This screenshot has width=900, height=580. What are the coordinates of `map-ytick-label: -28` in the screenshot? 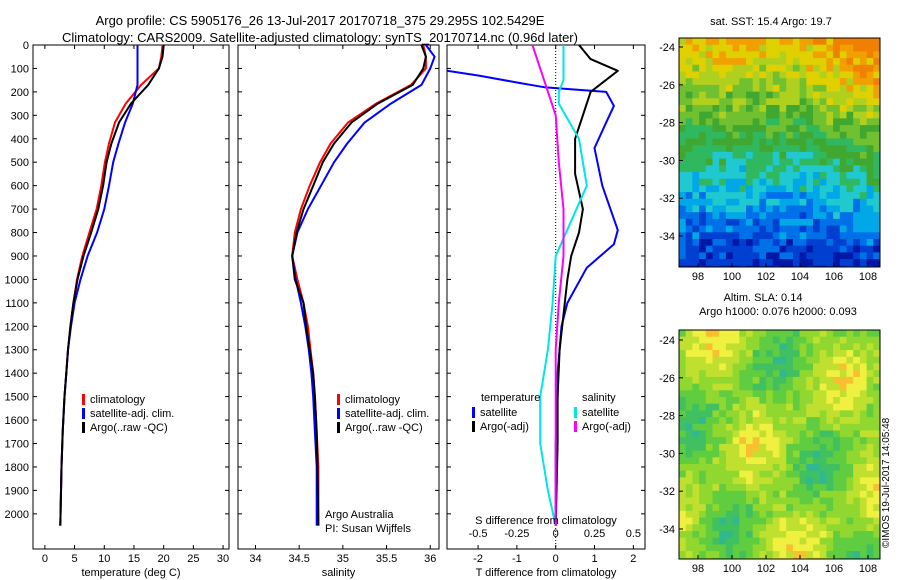 It's located at (667, 124).